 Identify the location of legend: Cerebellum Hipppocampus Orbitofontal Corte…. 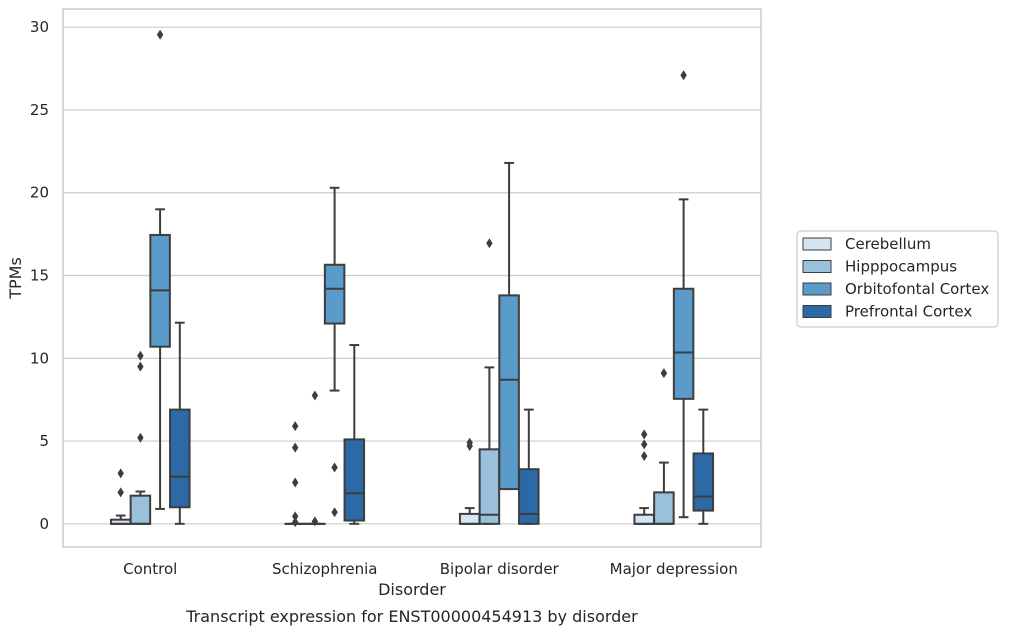
(897, 279).